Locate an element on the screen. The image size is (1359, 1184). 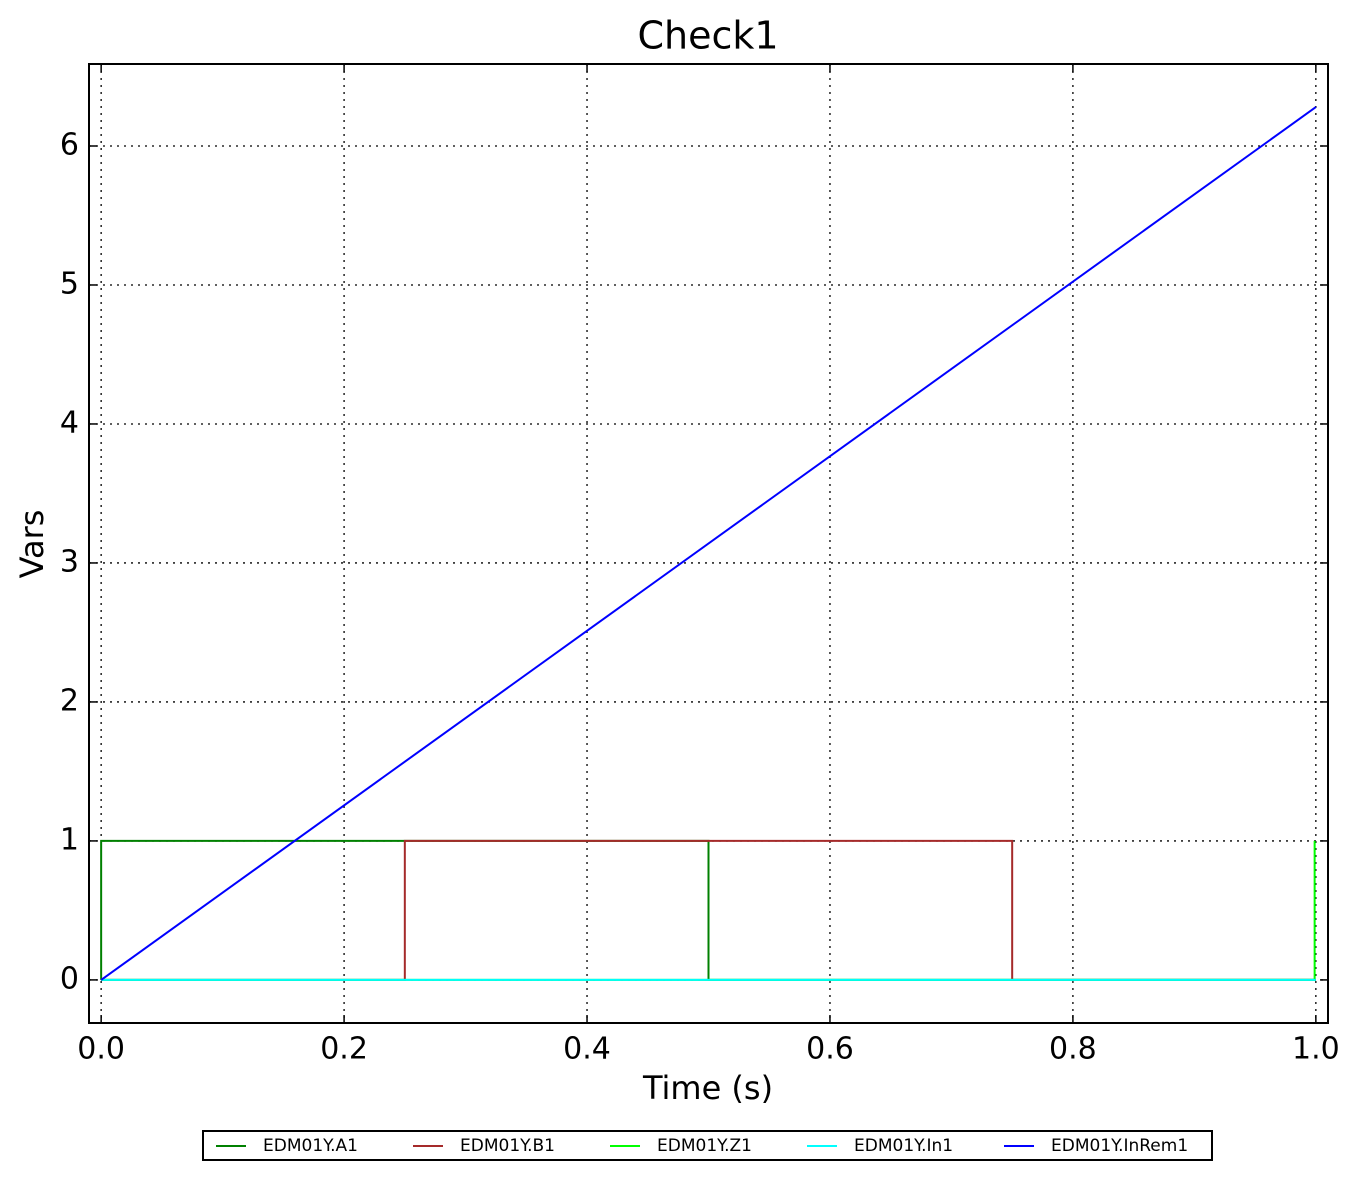
series-line is located at coordinates (708, 910).